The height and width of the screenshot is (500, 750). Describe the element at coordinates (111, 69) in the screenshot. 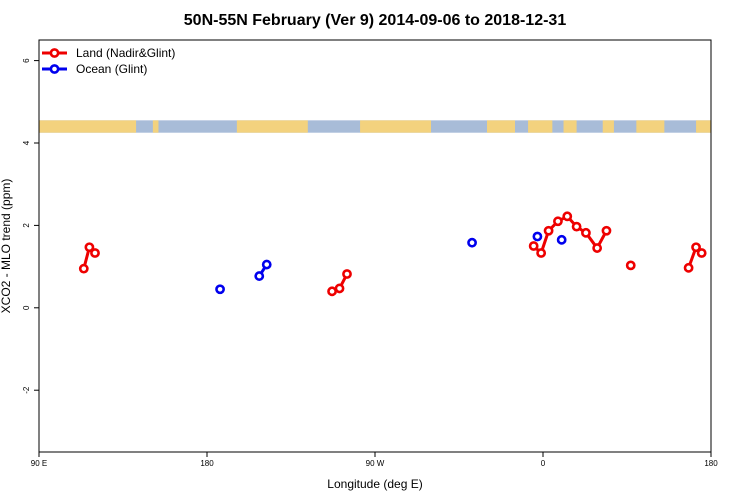

I see `legend-label: Ocean (Glint)` at that location.